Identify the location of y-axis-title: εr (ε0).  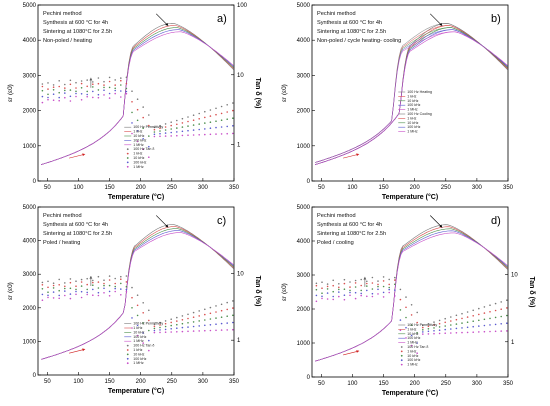
(284, 93).